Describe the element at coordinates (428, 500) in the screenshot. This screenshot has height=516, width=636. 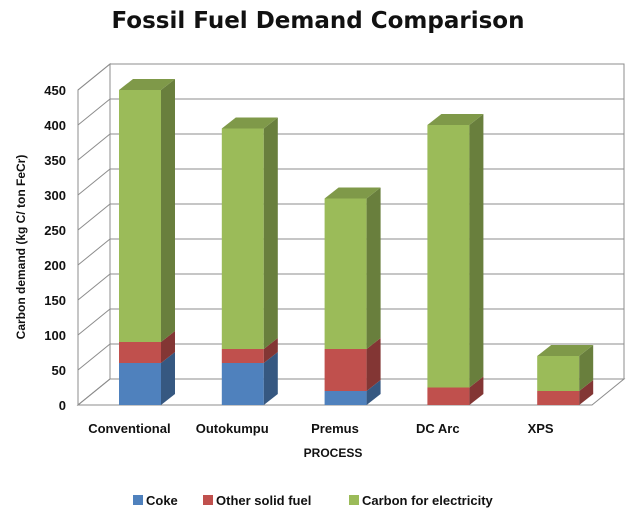
I see `legend-label: Carbon for electricity` at that location.